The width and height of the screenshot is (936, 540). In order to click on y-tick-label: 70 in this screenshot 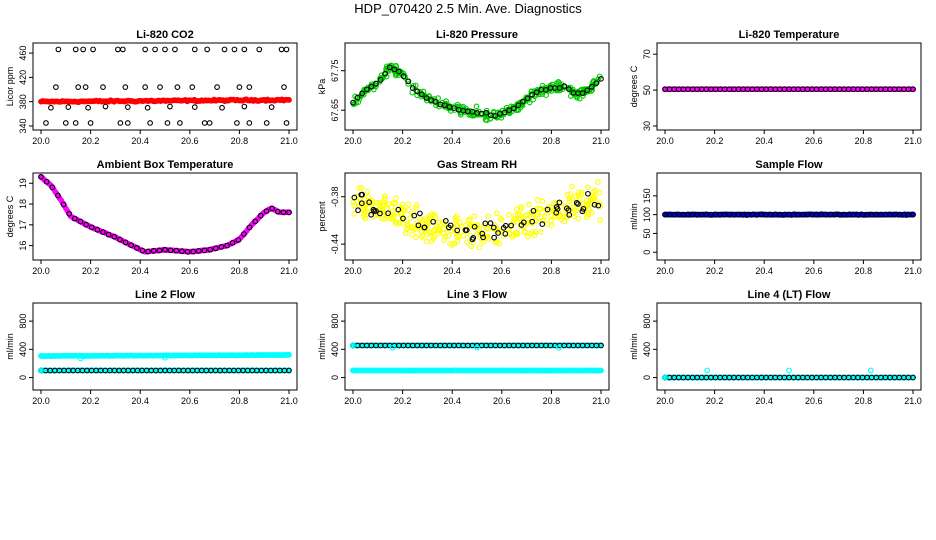, I will do `click(647, 54)`.